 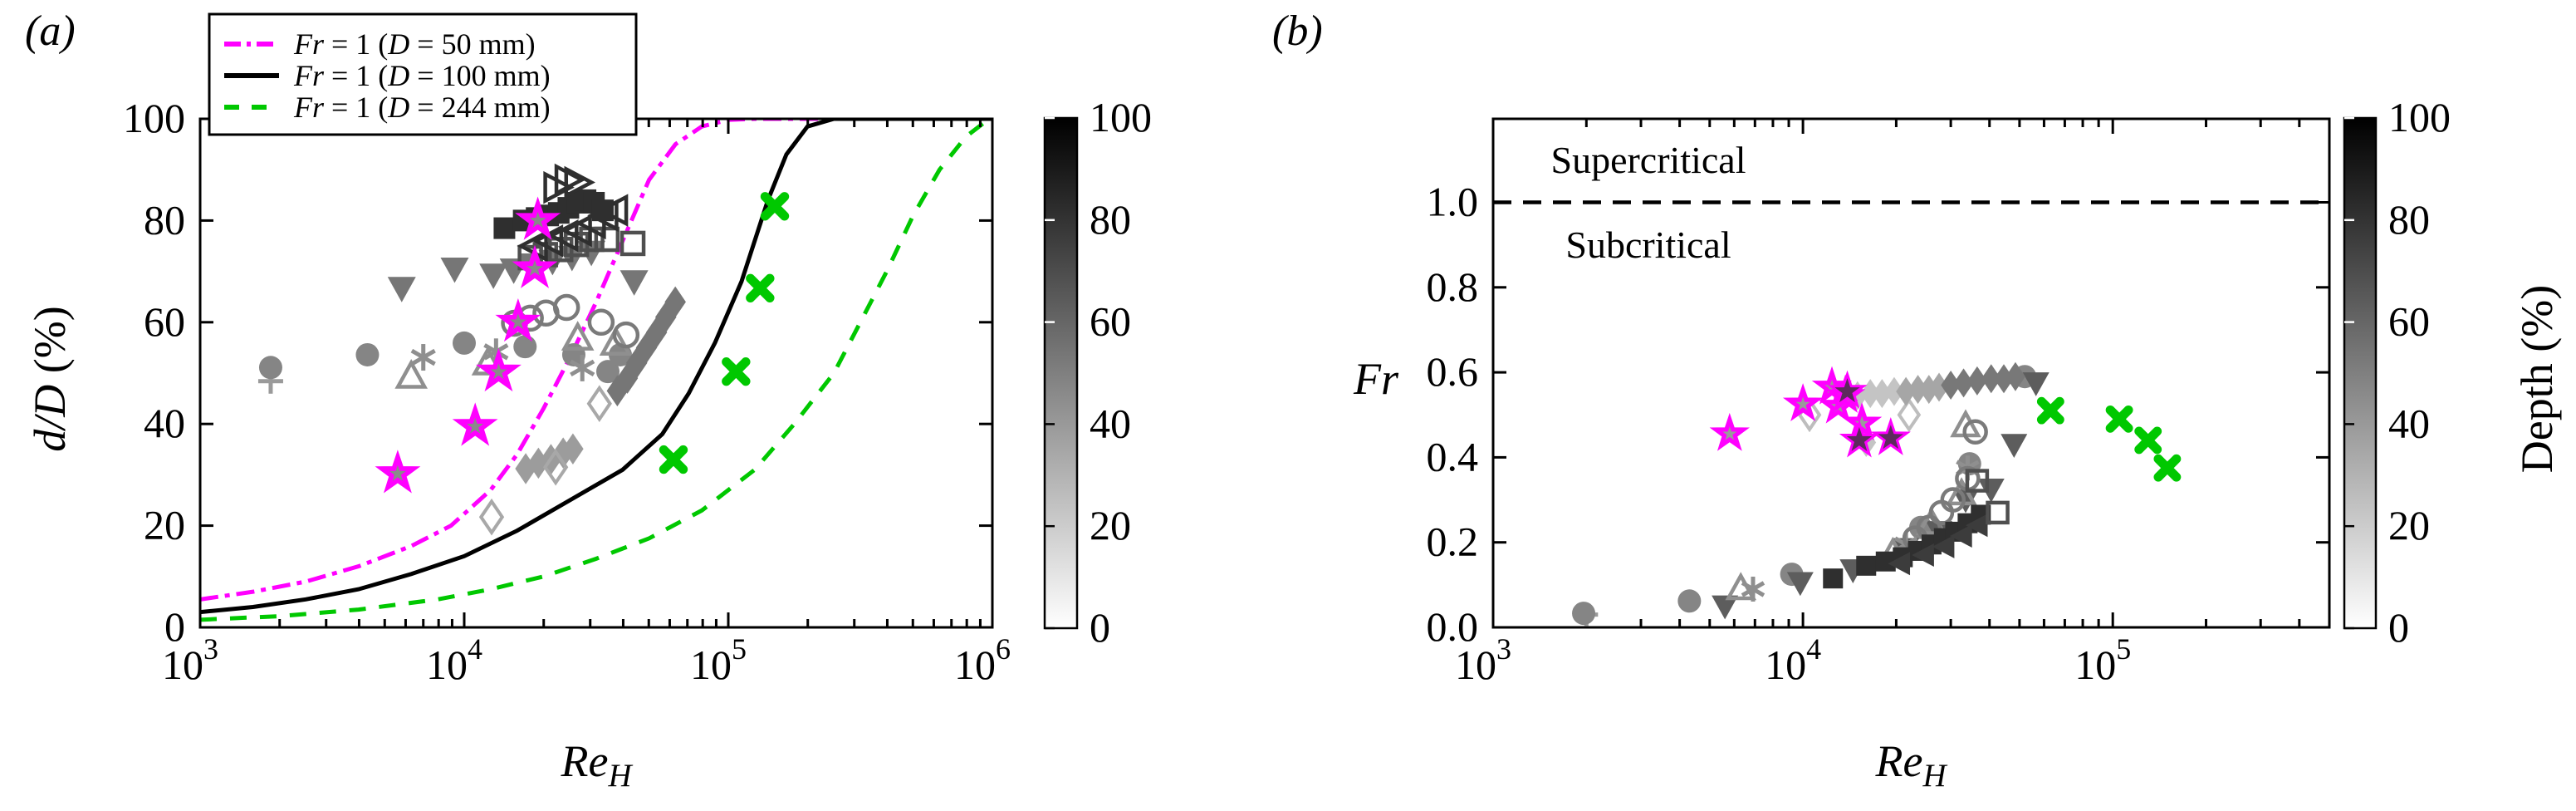 I want to click on y-tick-label: 0.2, so click(x=1453, y=542).